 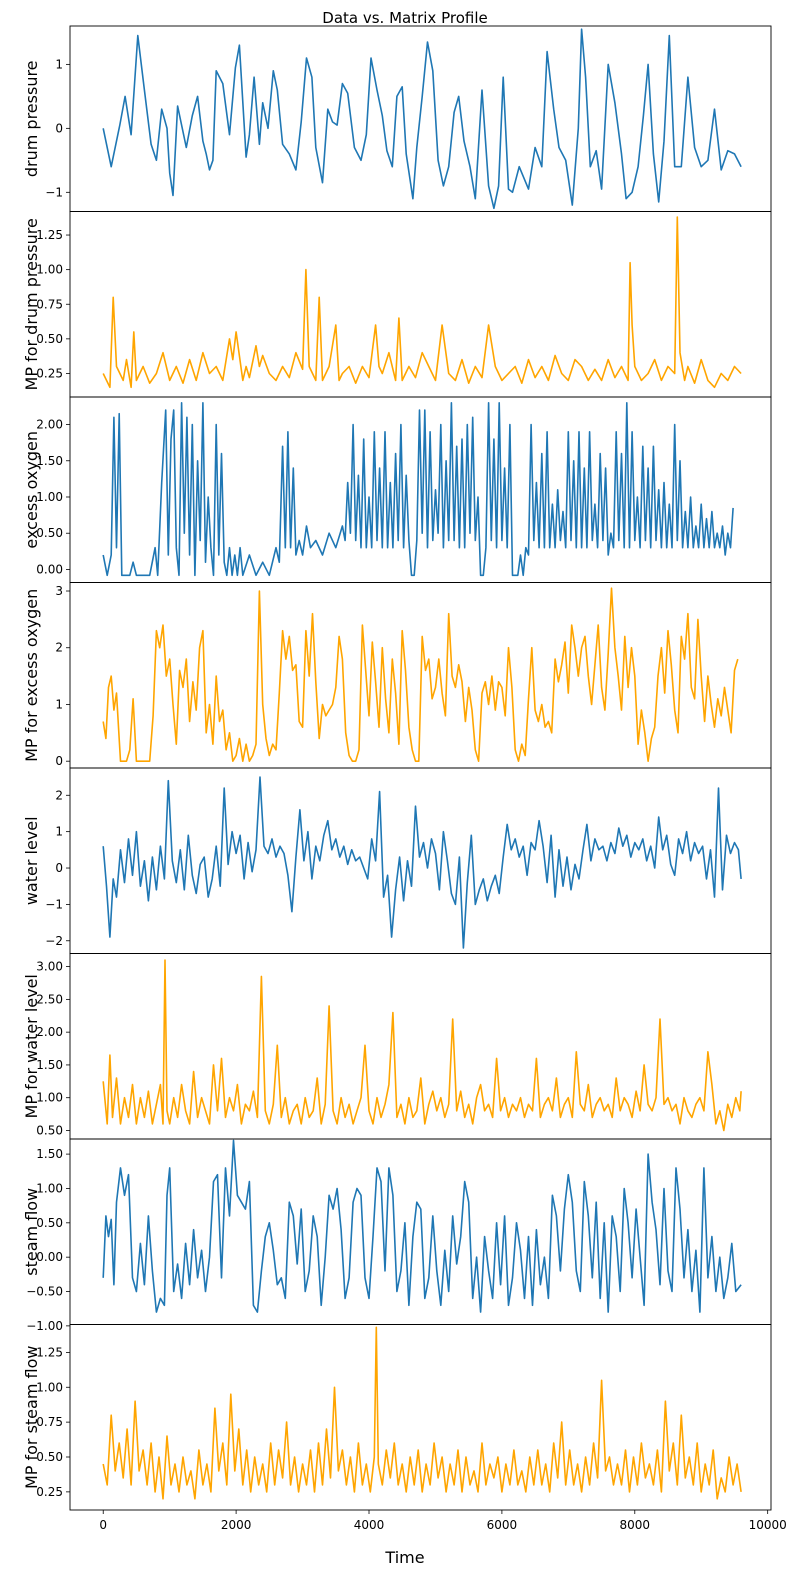 What do you see at coordinates (404, 1557) in the screenshot?
I see `x-axis-label: Time` at bounding box center [404, 1557].